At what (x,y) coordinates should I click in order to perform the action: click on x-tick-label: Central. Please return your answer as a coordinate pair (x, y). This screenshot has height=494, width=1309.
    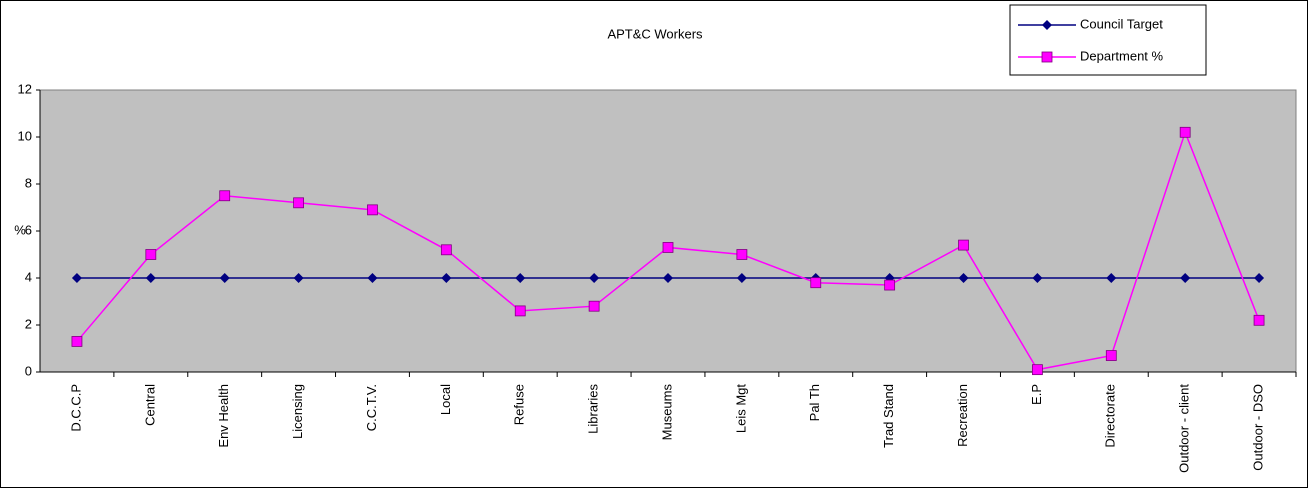
    Looking at the image, I should click on (149, 405).